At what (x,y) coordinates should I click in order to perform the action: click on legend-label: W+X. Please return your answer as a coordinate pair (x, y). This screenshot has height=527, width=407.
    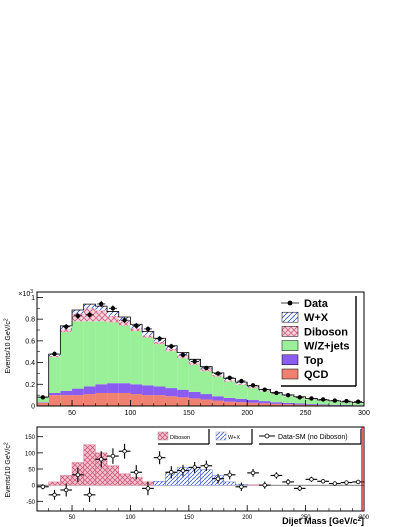
    Looking at the image, I should click on (316, 318).